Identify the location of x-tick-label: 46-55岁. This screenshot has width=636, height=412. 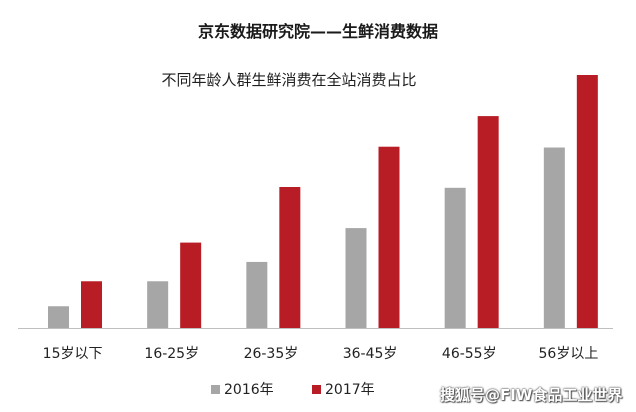
(469, 354).